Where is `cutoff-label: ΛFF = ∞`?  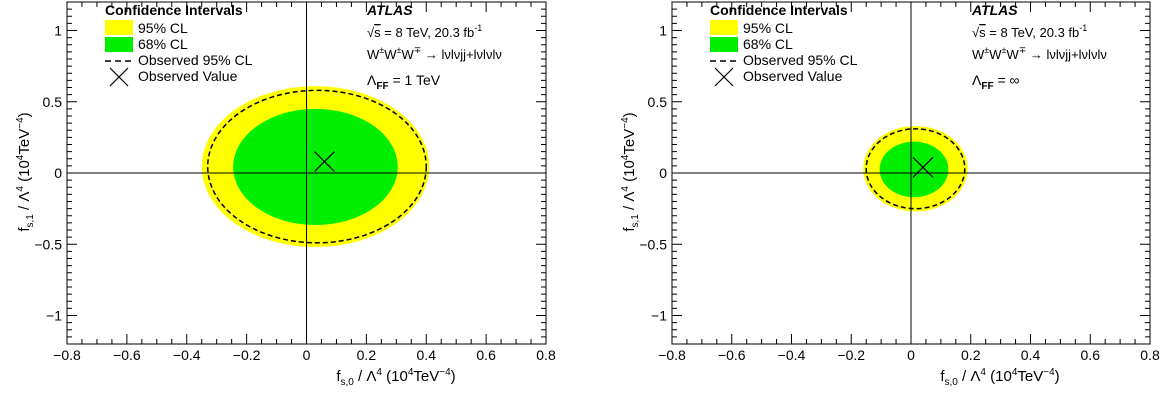
cutoff-label: ΛFF = ∞ is located at coordinates (996, 82).